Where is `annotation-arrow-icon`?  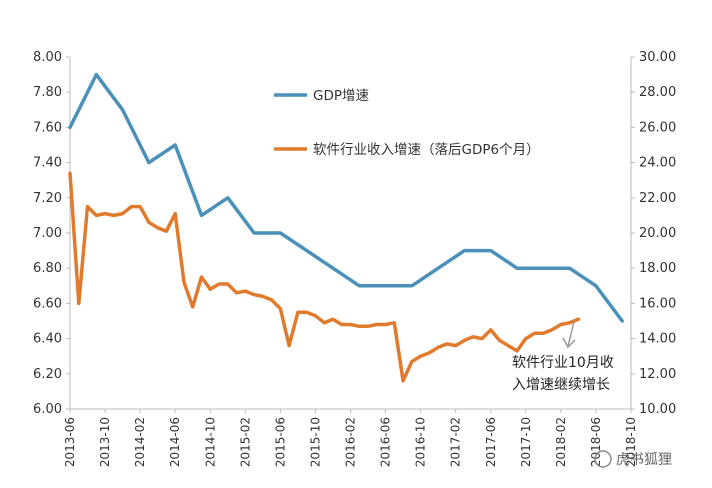 annotation-arrow-icon is located at coordinates (569, 335).